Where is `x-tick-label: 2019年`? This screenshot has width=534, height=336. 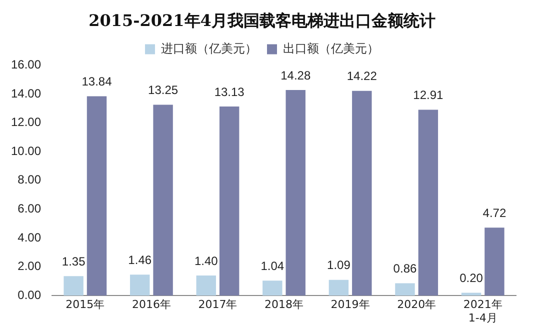
x-tick-label: 2019年 is located at coordinates (350, 305).